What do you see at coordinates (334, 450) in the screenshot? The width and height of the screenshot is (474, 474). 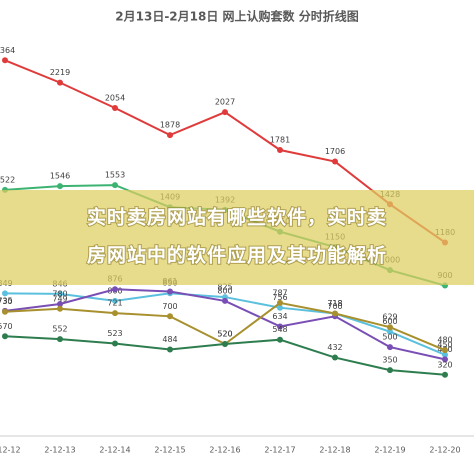 I see `x-tick-label: 2-12-18` at bounding box center [334, 450].